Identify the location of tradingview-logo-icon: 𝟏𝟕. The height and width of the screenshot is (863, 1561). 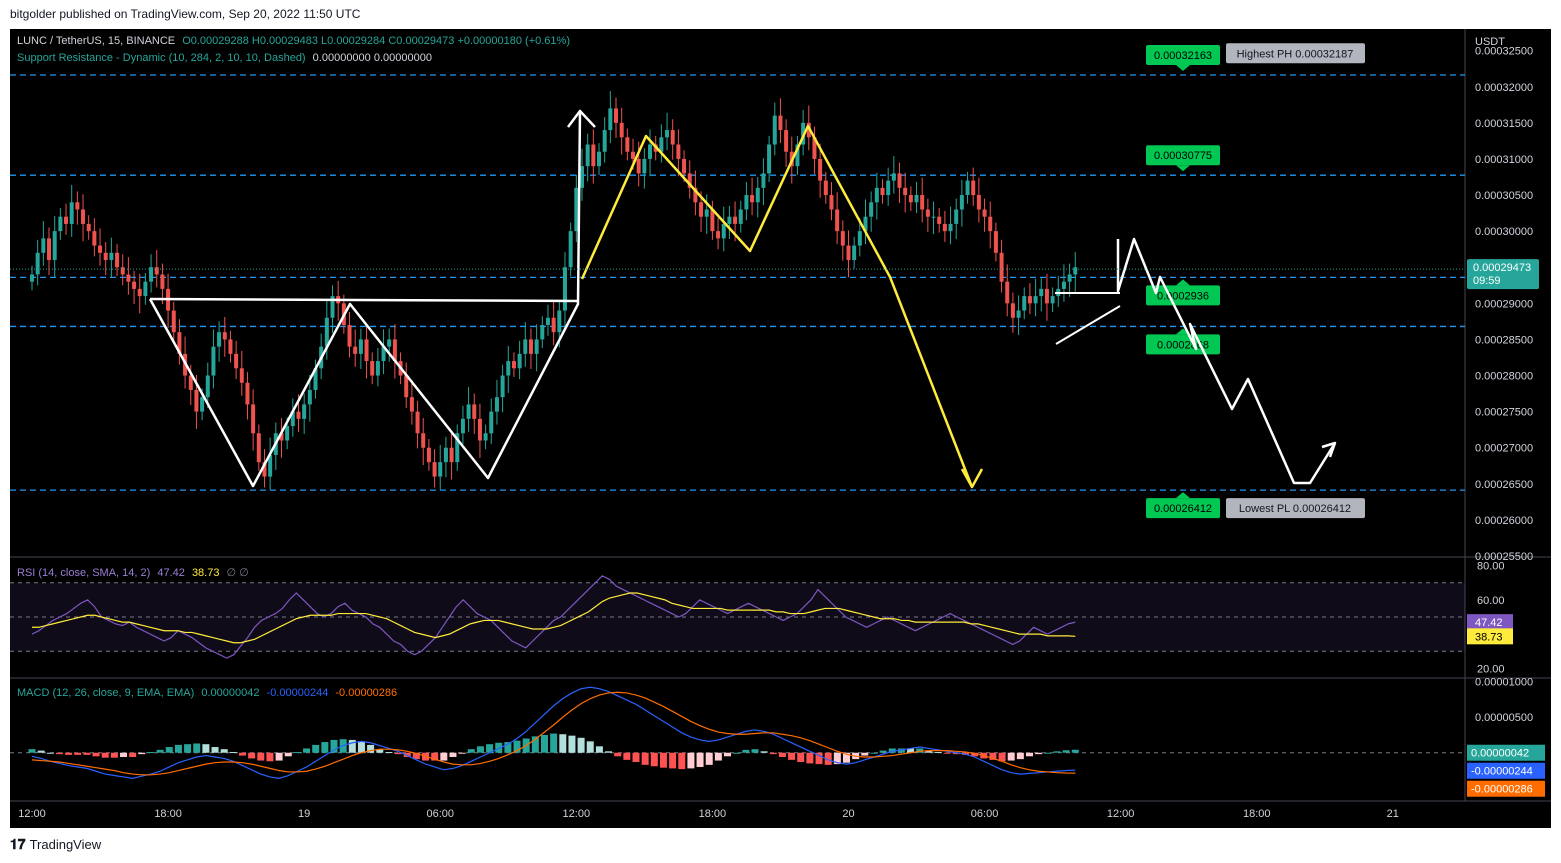
(18, 844).